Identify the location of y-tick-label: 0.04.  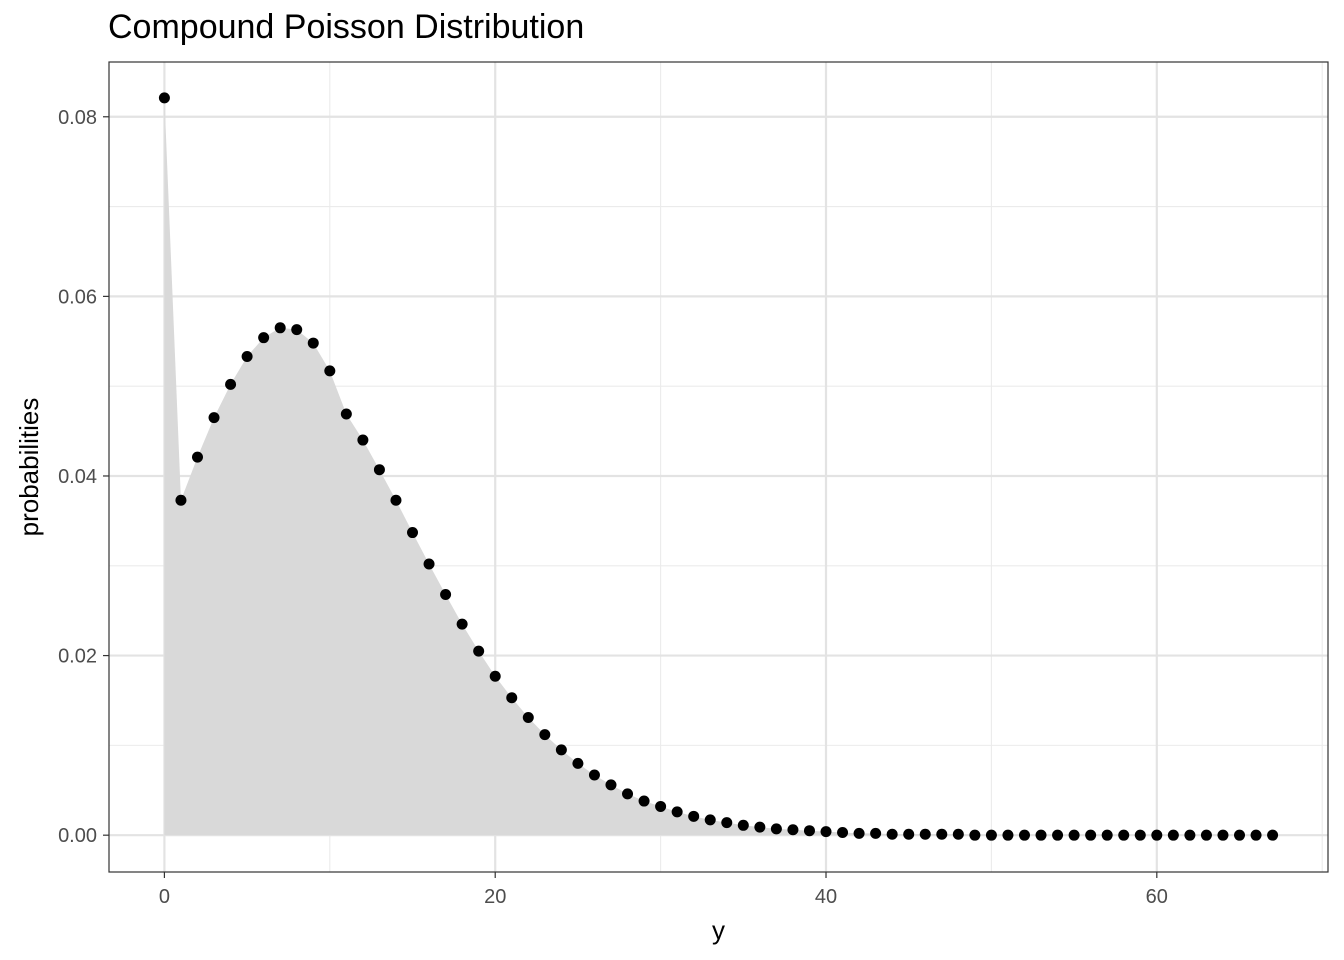
(77, 477).